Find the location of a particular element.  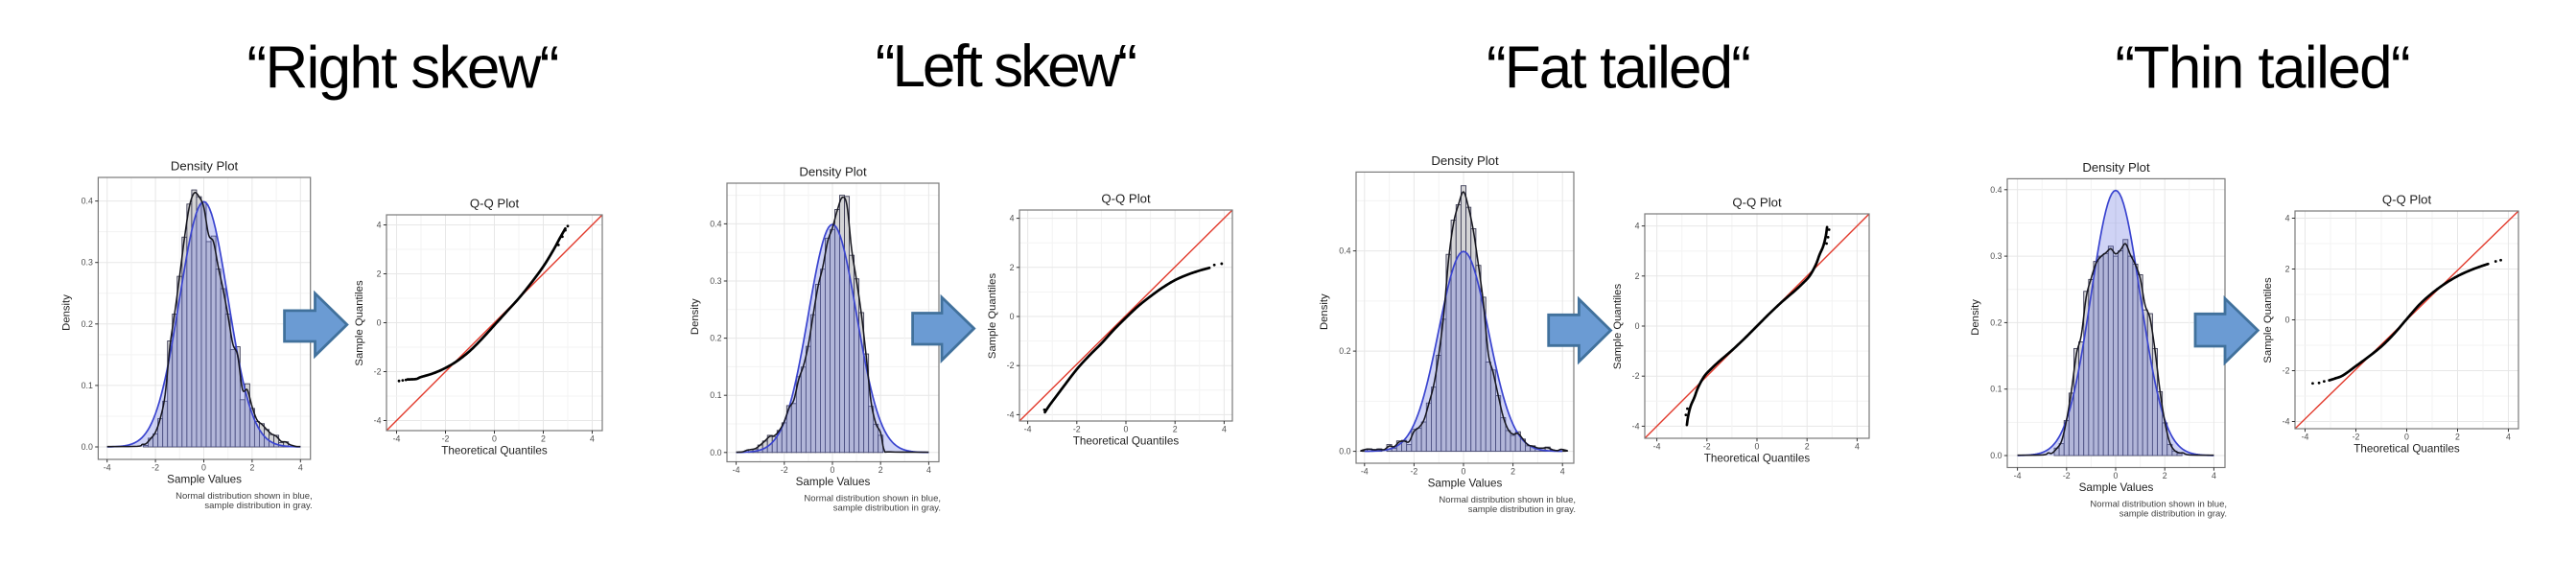

svg-text: “Left skew“ is located at coordinates (1006, 67).